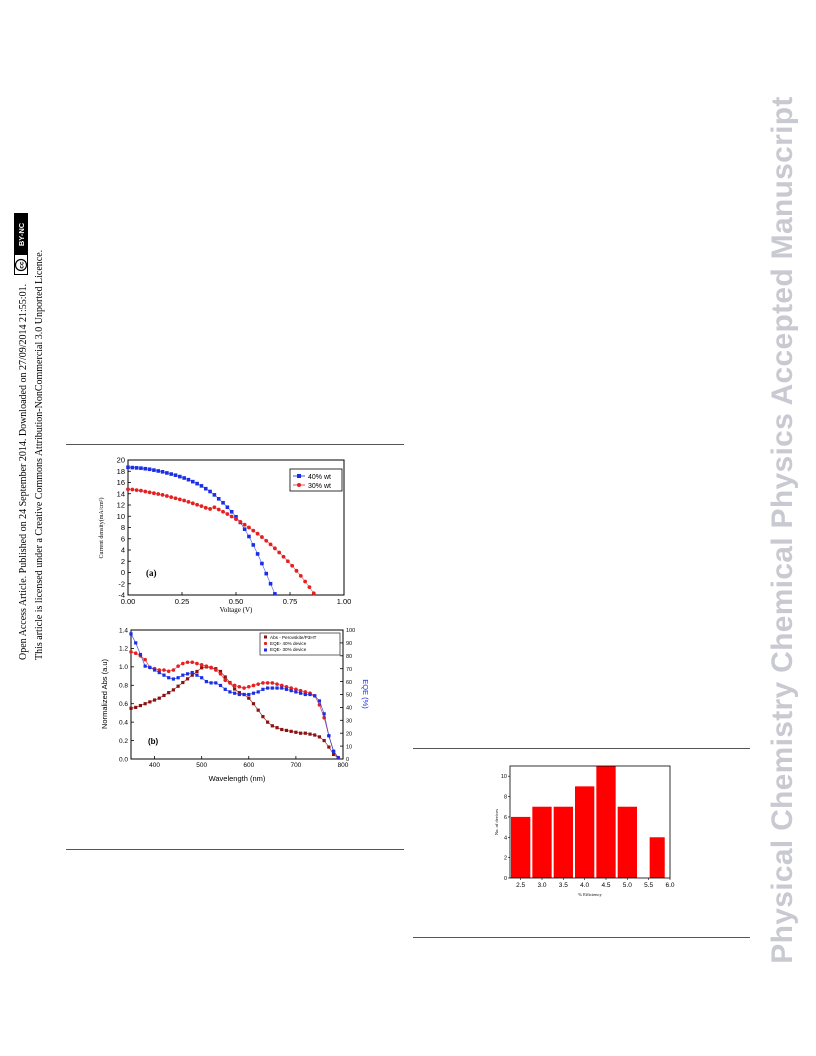 This screenshot has width=816, height=1056. What do you see at coordinates (121, 505) in the screenshot?
I see `y-tick-label: 12` at bounding box center [121, 505].